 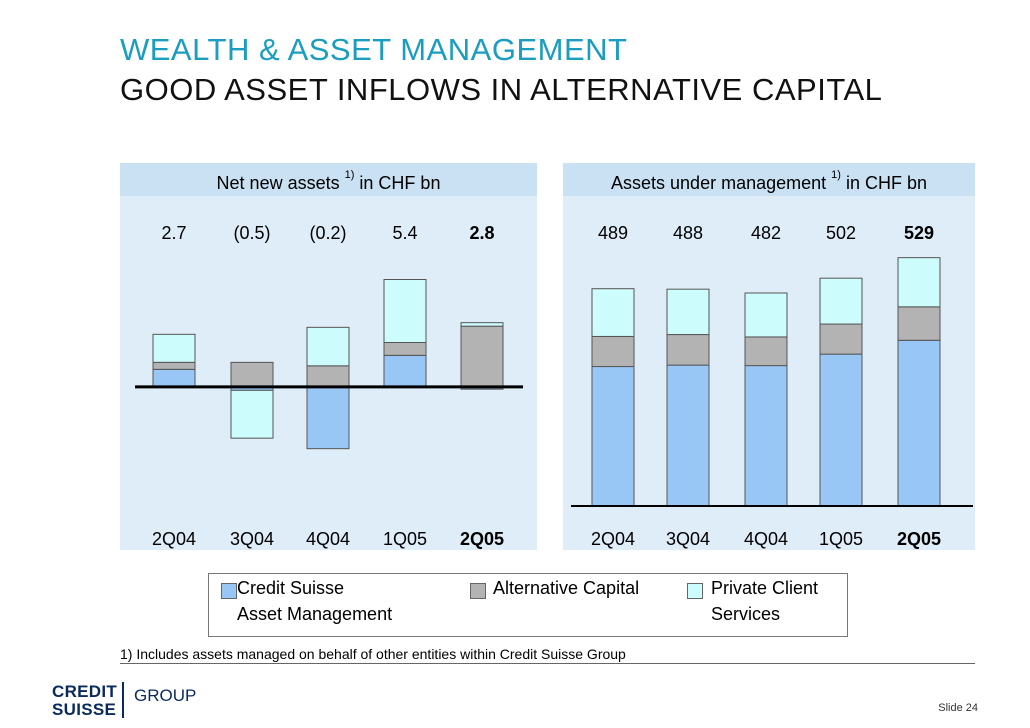 I want to click on aum-bar-alt-4q04, so click(x=766, y=351).